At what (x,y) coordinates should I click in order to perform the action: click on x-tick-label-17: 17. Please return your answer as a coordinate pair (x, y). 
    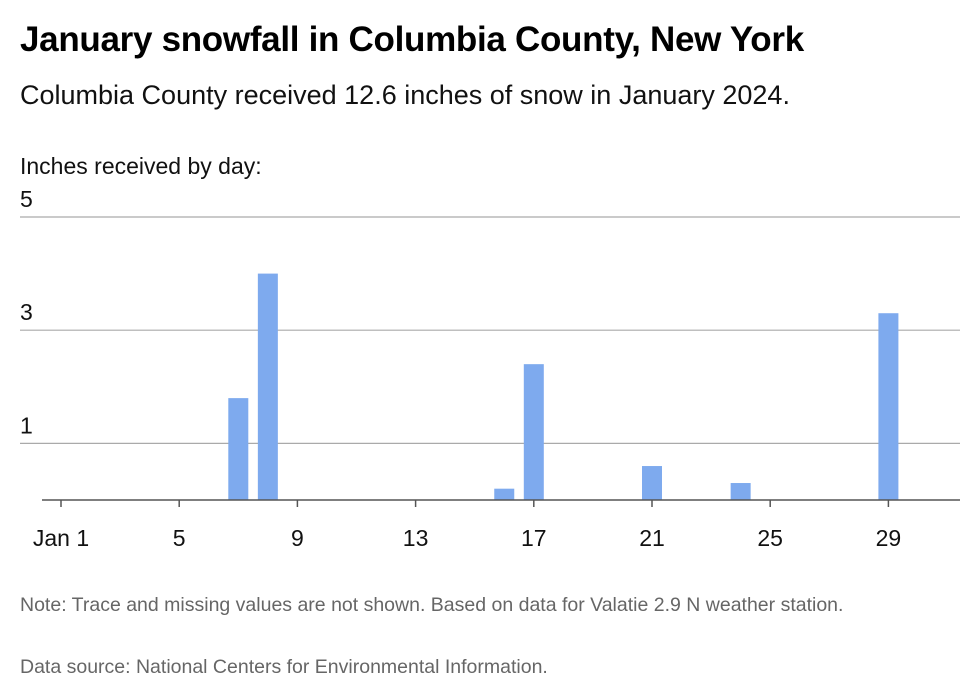
    Looking at the image, I should click on (534, 538).